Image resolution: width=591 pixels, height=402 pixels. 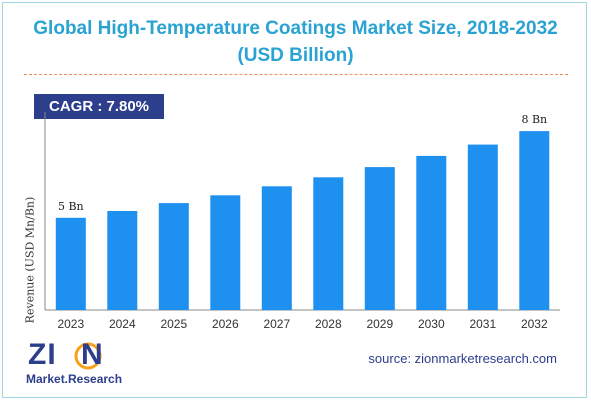 I want to click on bar-2032, so click(x=534, y=220).